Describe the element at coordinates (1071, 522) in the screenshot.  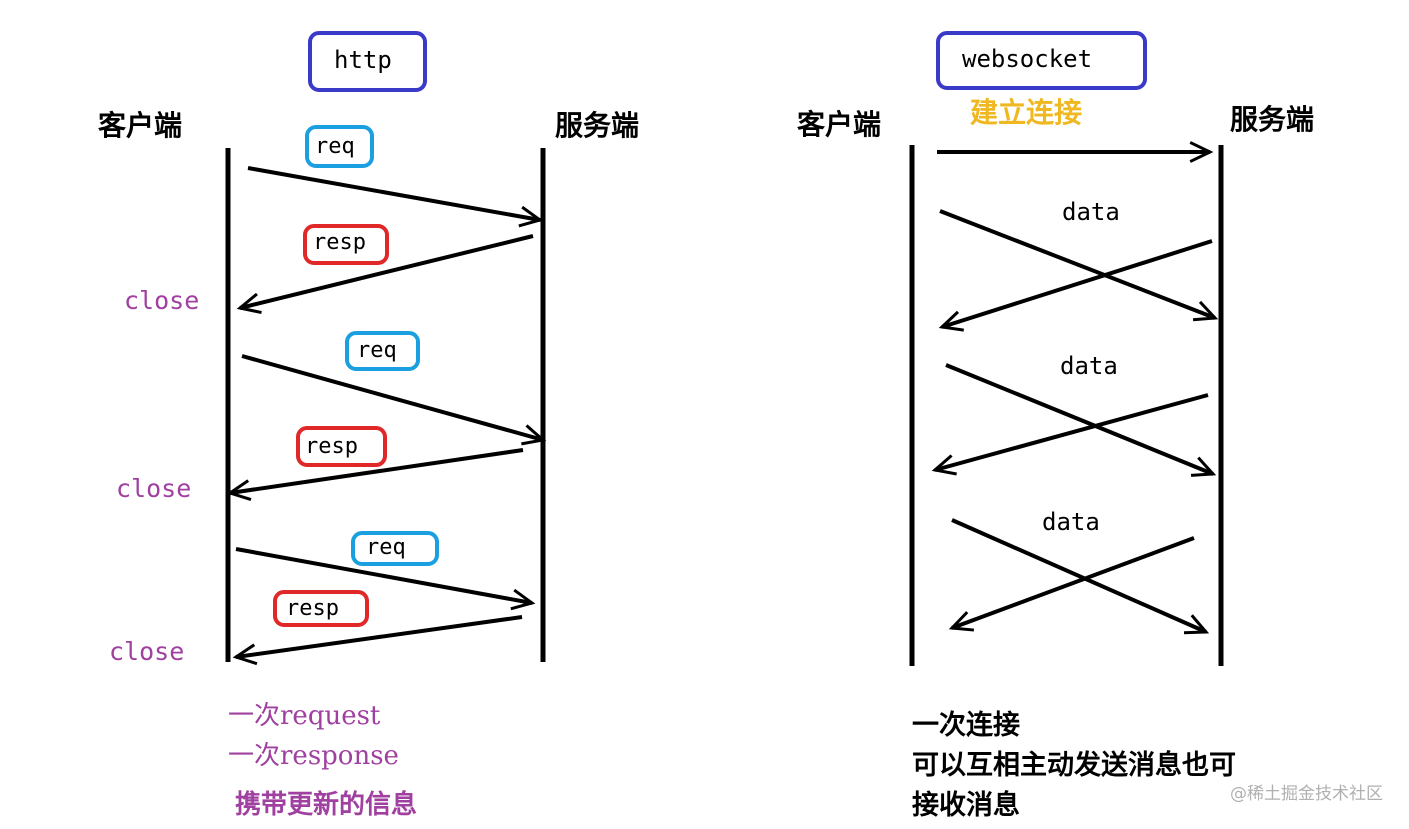
I see `data-label-3: data` at that location.